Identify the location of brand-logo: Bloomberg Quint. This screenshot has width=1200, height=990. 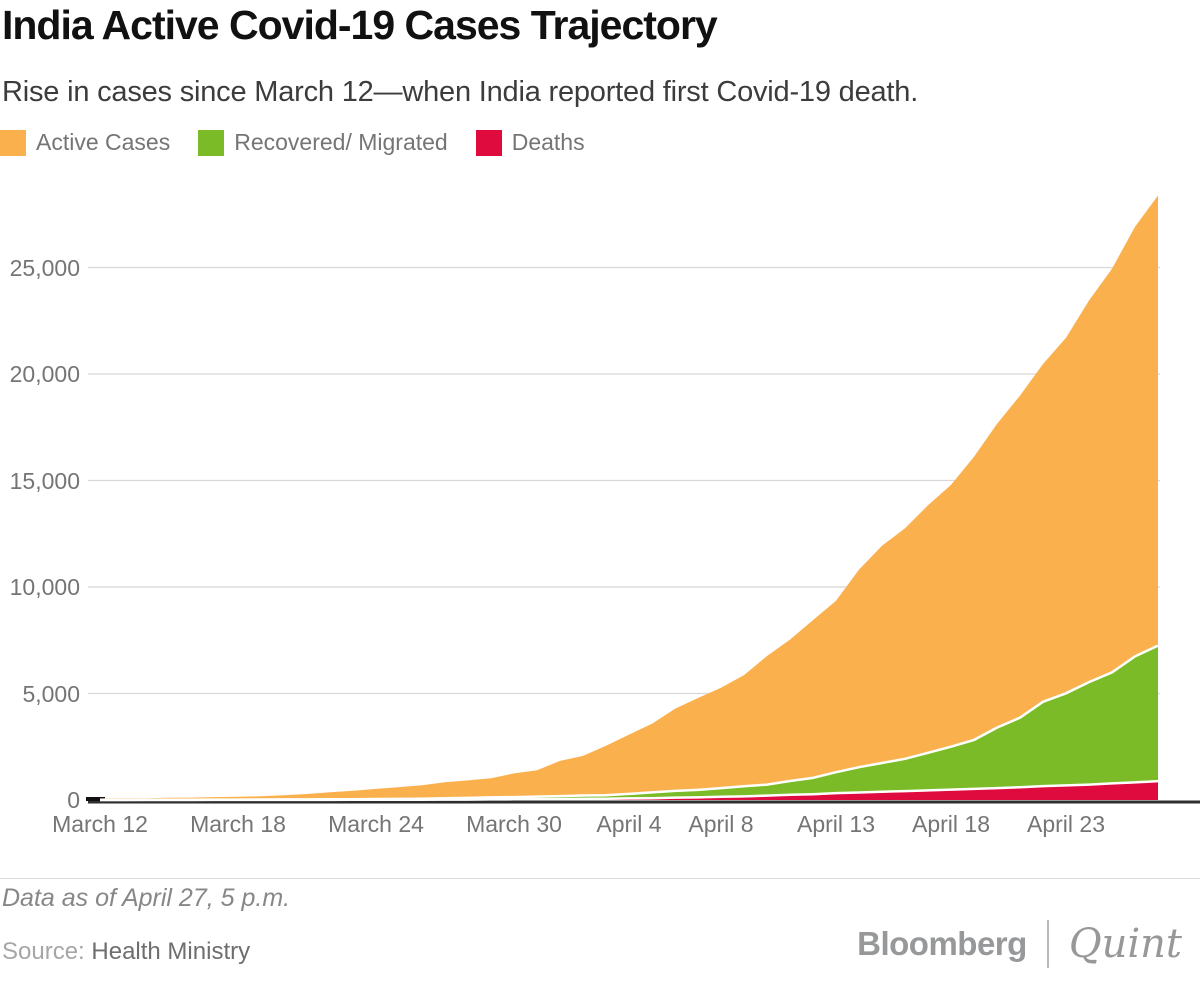
(1019, 944).